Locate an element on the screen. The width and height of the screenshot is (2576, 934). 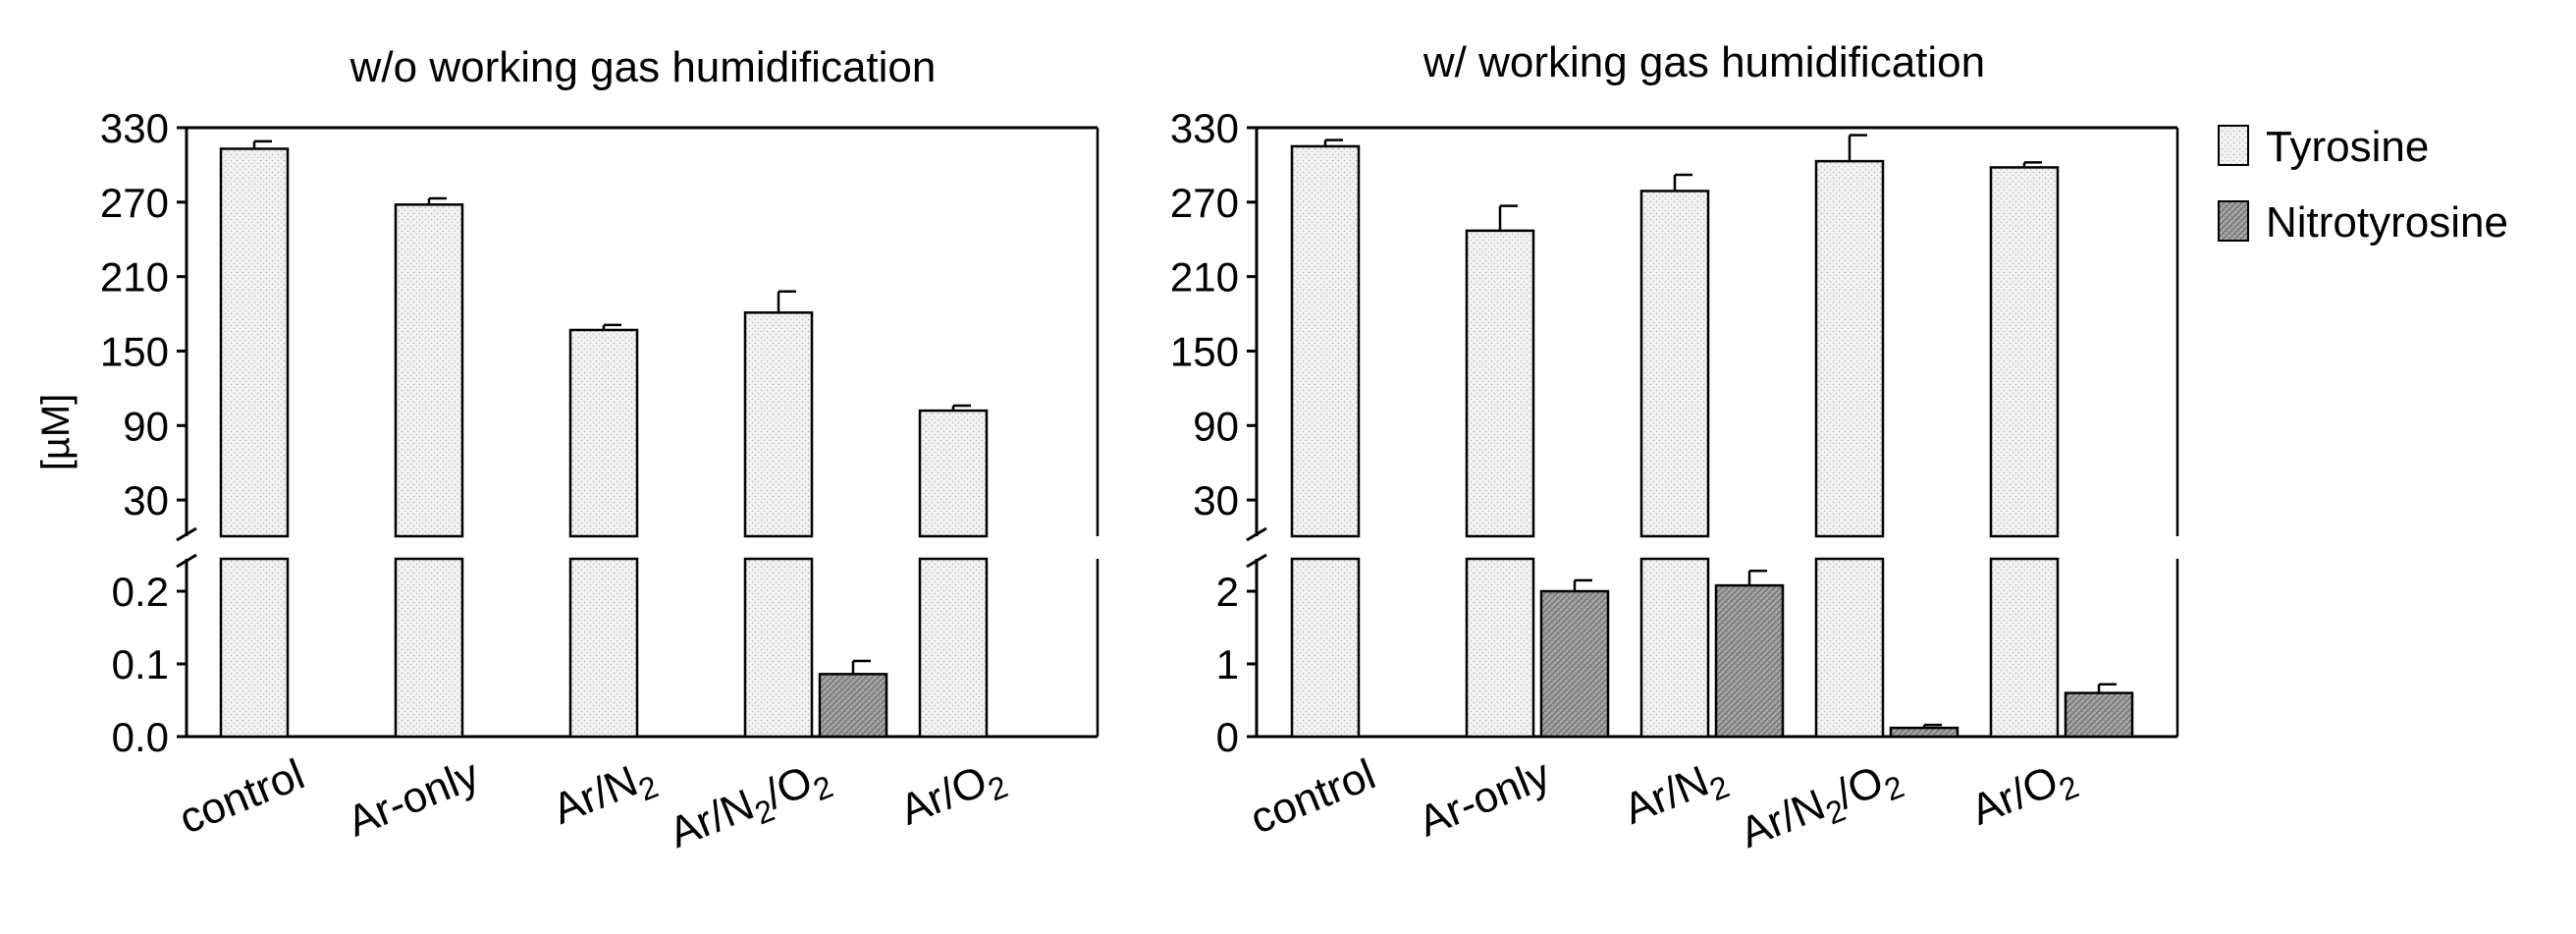
legend-swatch-nitrotyrosine is located at coordinates (2233, 221).